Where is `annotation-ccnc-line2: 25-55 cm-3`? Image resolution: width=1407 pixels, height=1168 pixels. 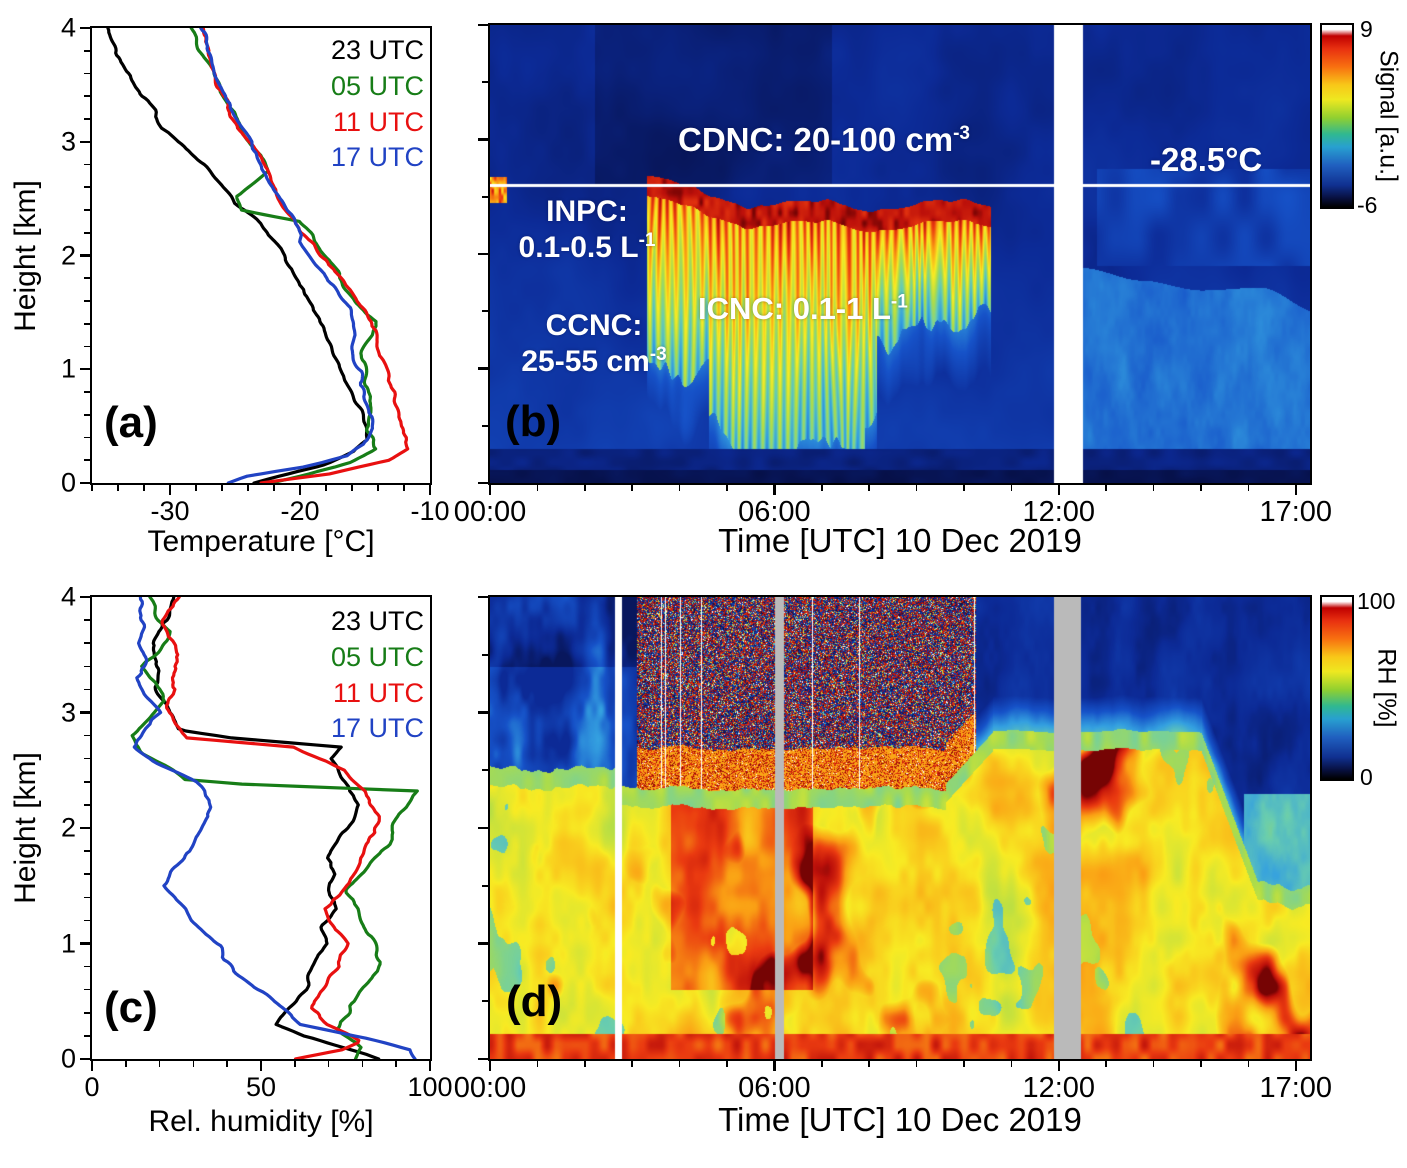
annotation-ccnc-line2: 25-55 cm-3 is located at coordinates (594, 362).